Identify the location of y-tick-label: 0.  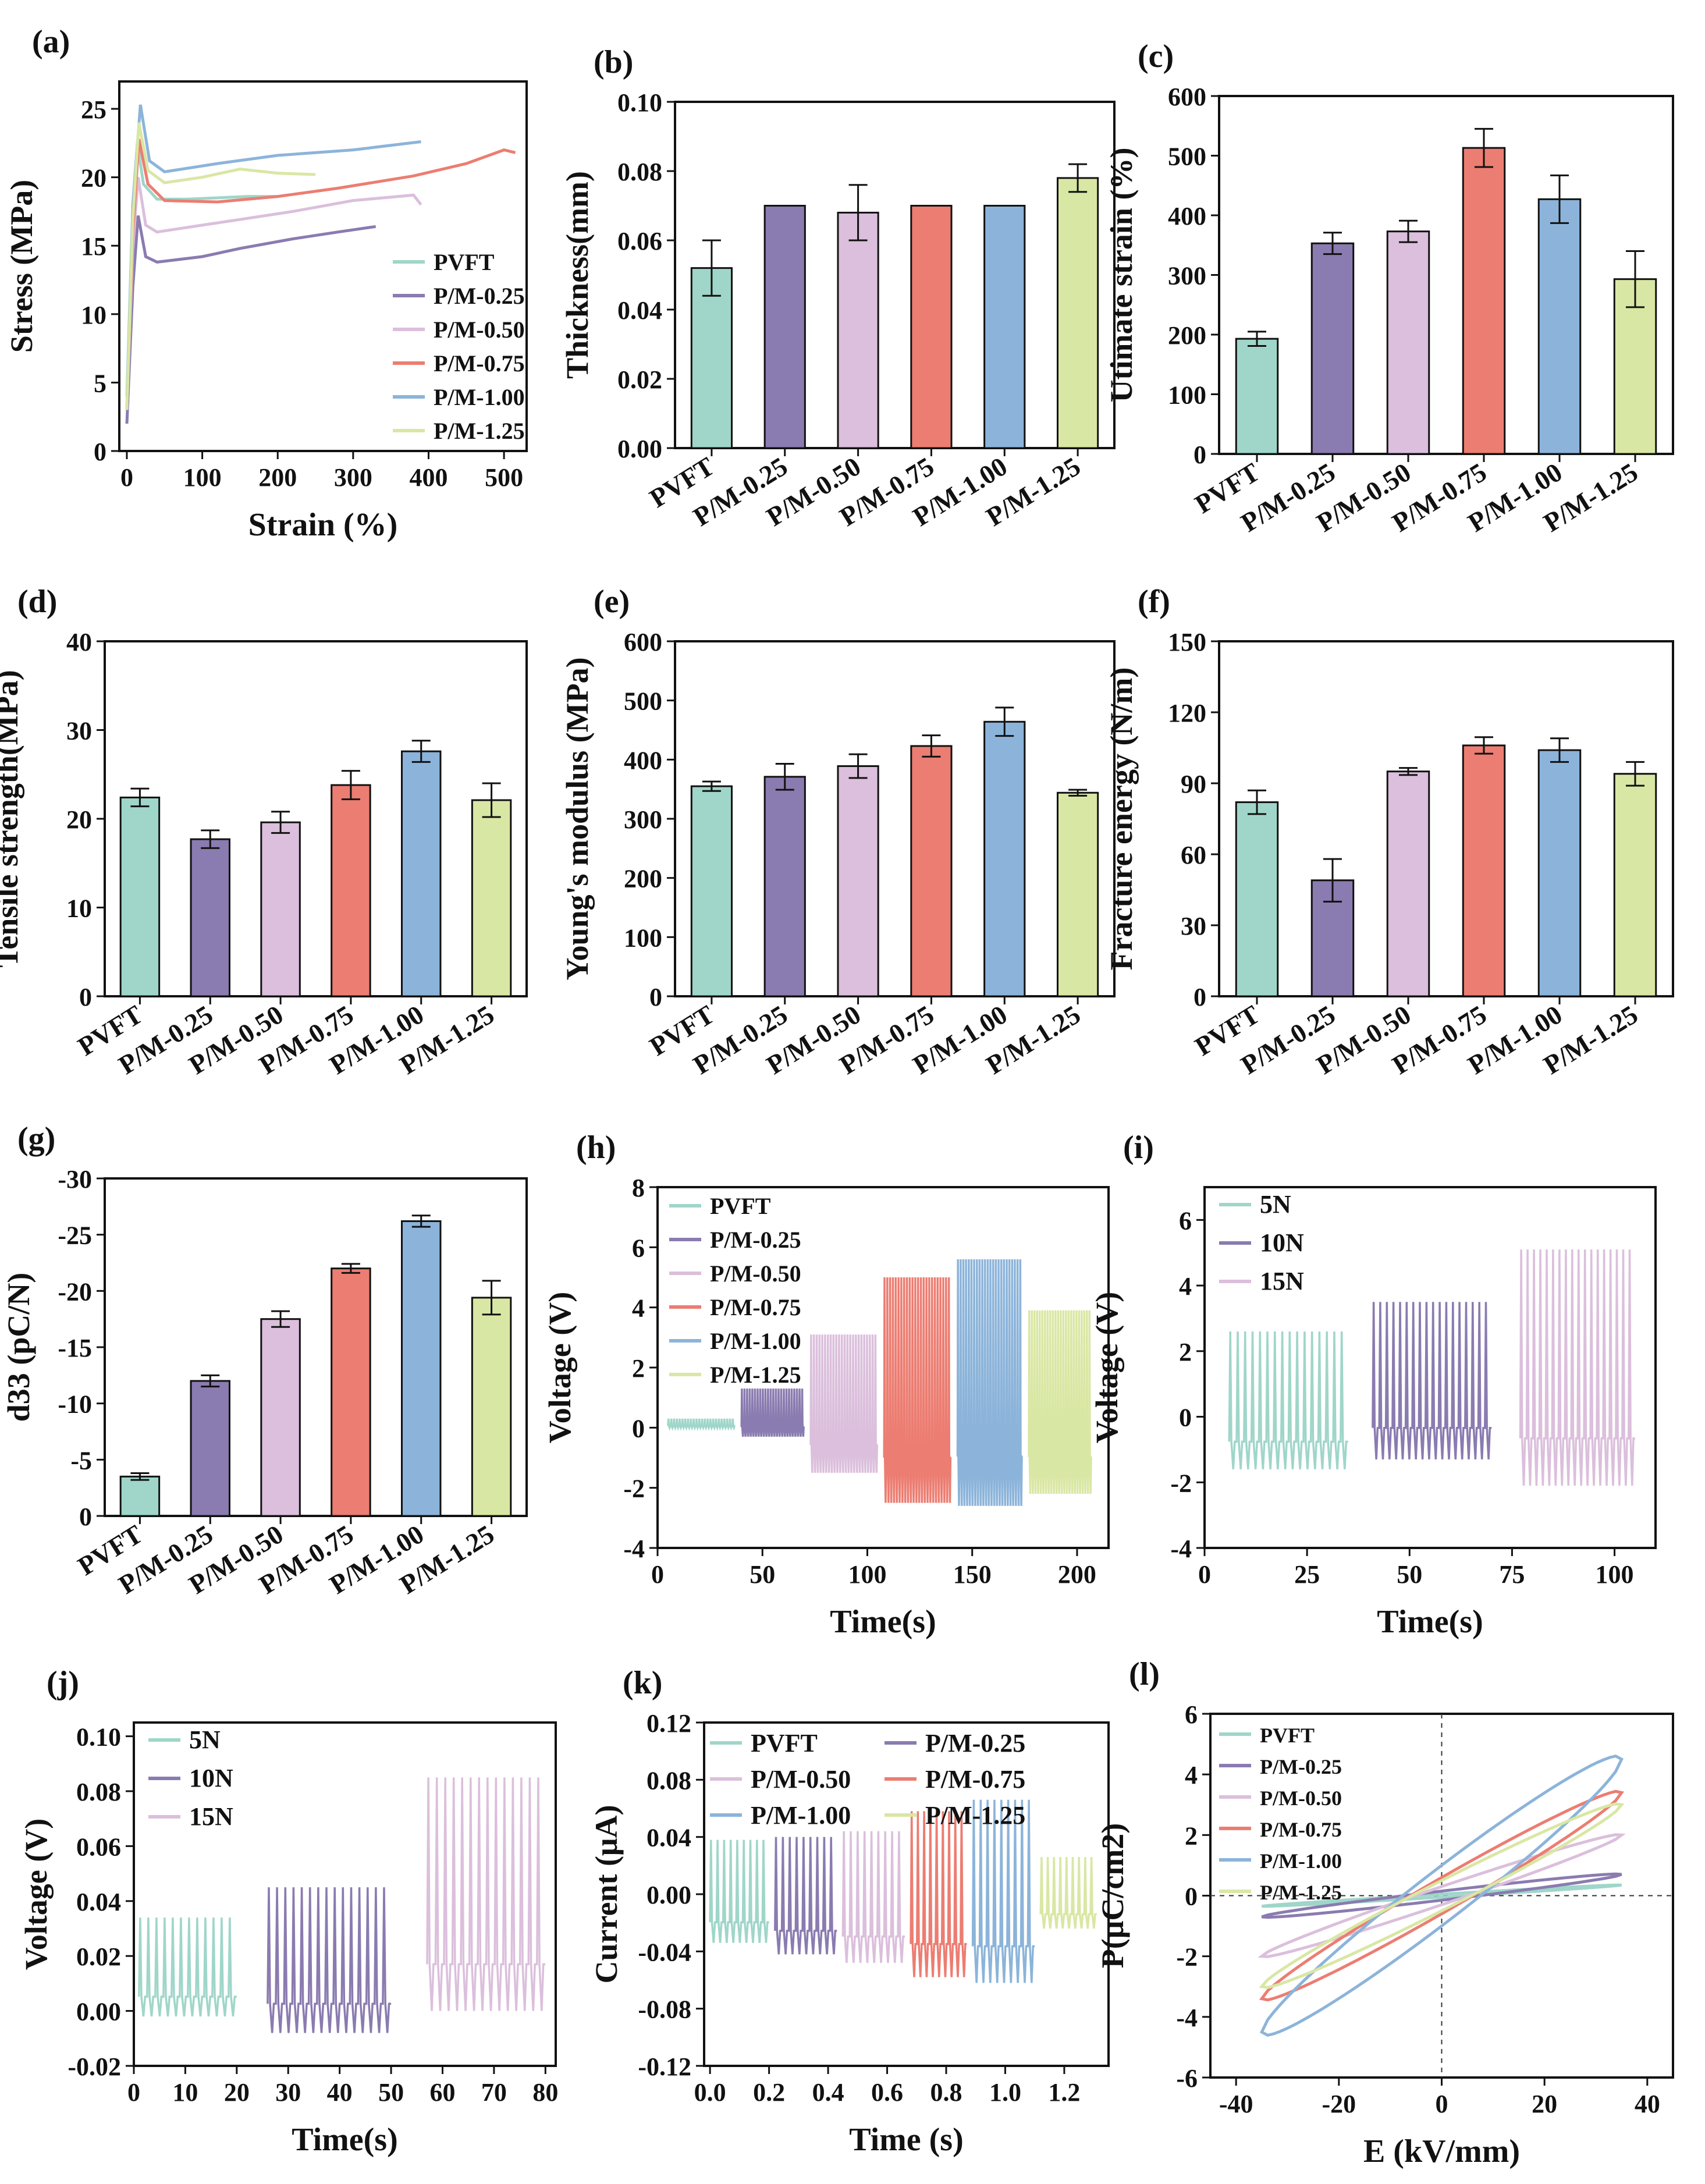
(85, 997).